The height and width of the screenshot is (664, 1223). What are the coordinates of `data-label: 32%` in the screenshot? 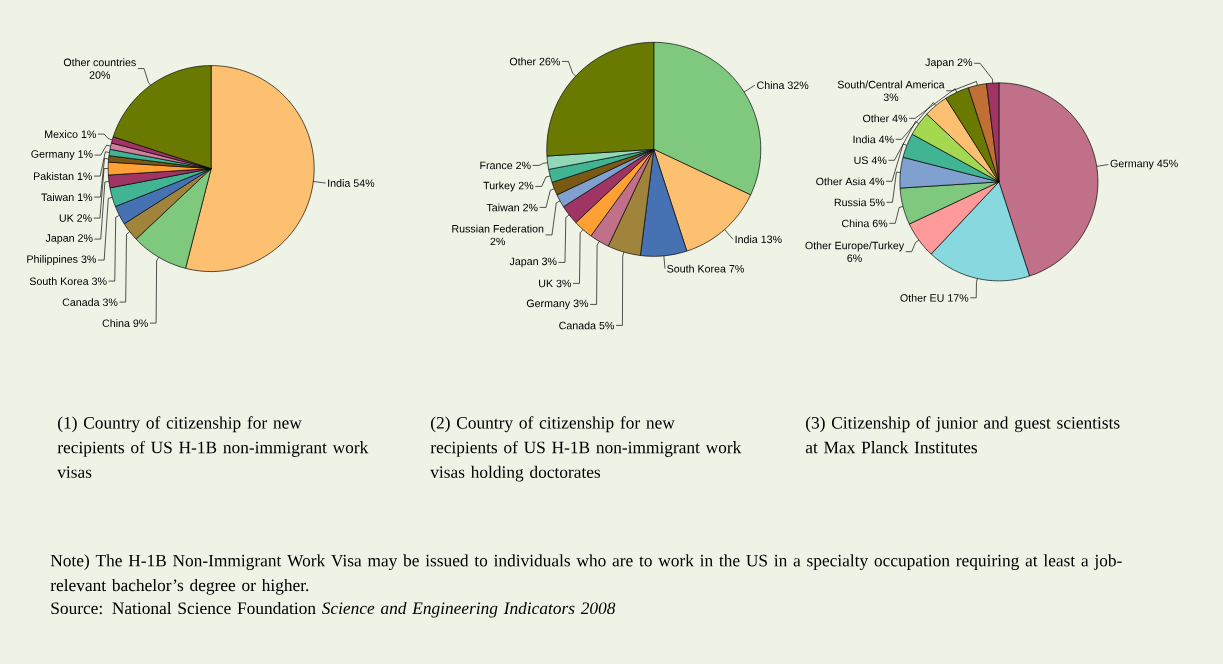 It's located at (798, 85).